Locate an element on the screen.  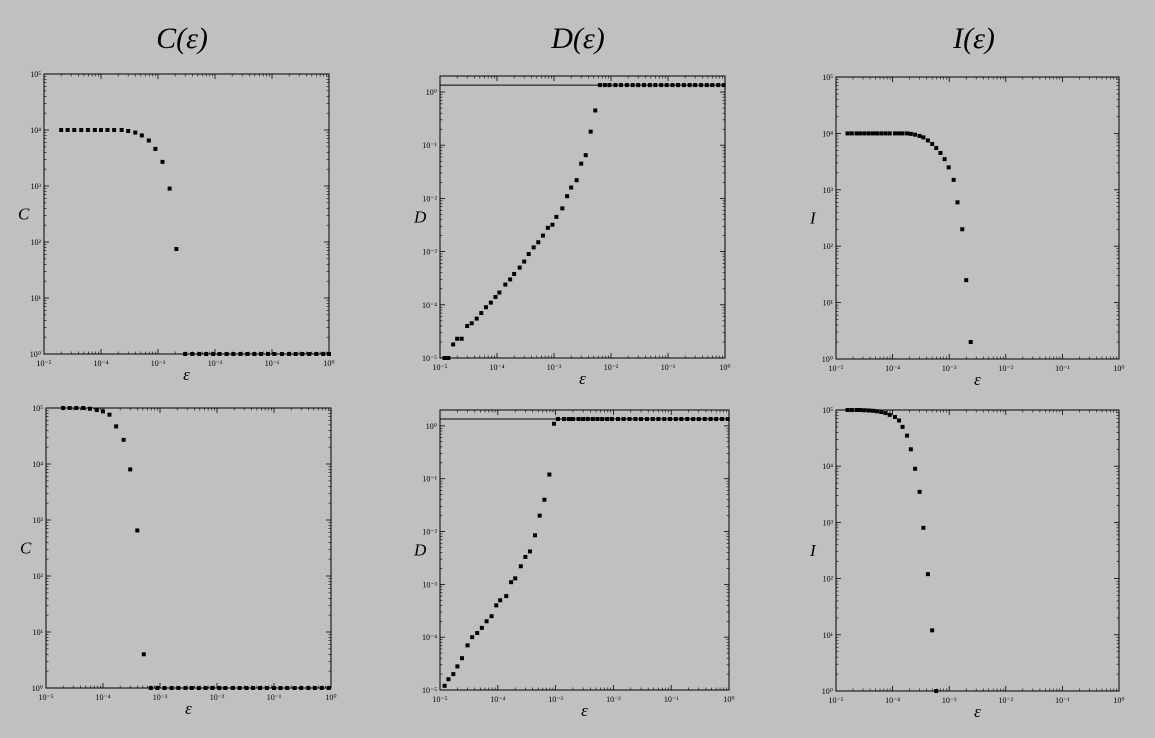
y-tick-label-0-1: 10¹ is located at coordinates (36, 298).